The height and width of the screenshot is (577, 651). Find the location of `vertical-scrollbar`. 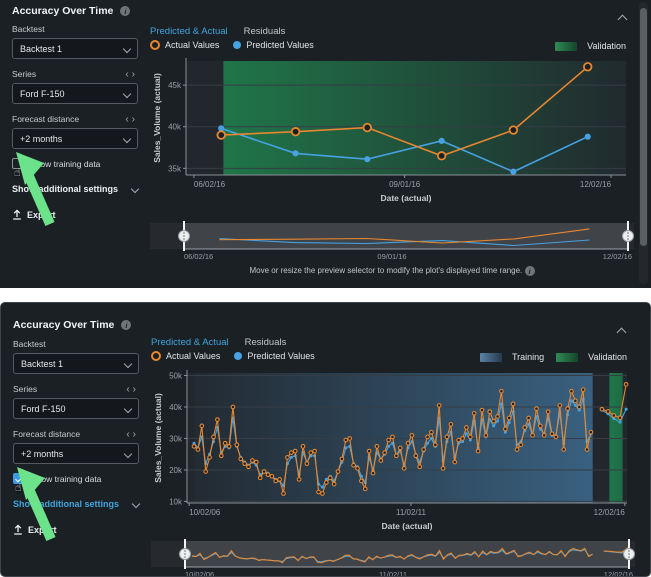

vertical-scrollbar is located at coordinates (643, 143).